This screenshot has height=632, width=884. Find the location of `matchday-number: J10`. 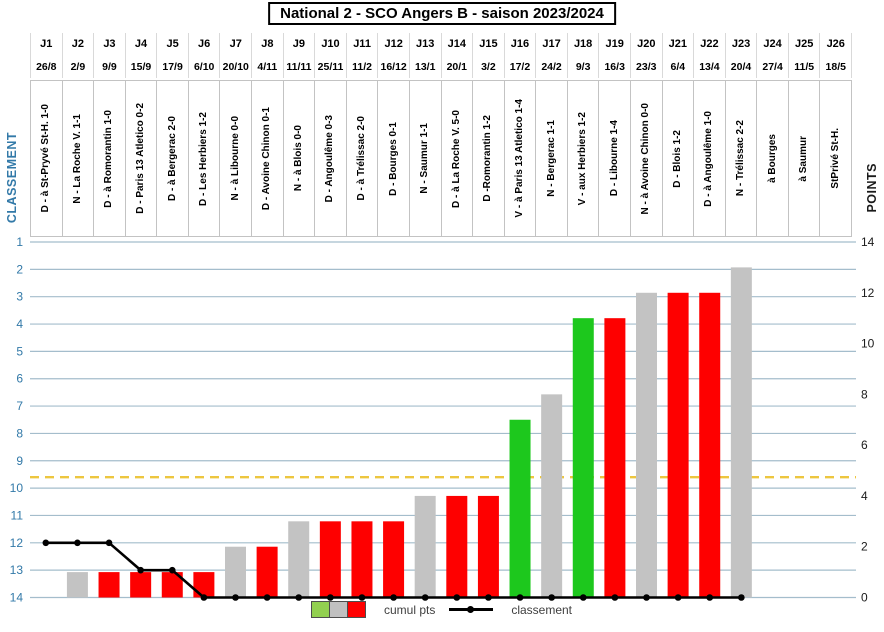

matchday-number: J10 is located at coordinates (330, 44).